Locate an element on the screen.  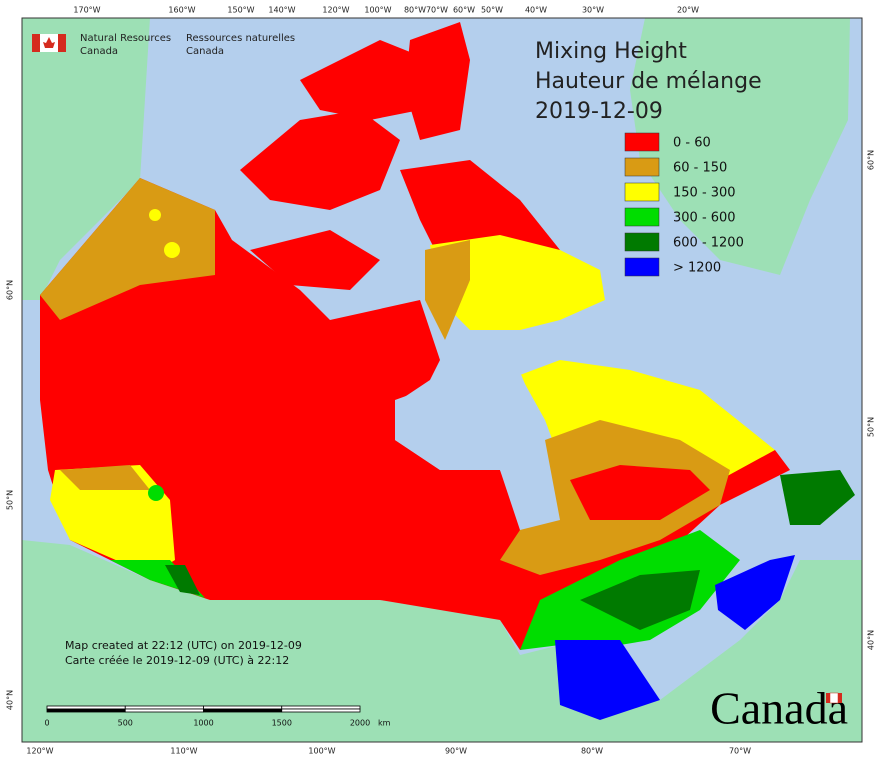
zone-east-dark is located at coordinates (640, 600).